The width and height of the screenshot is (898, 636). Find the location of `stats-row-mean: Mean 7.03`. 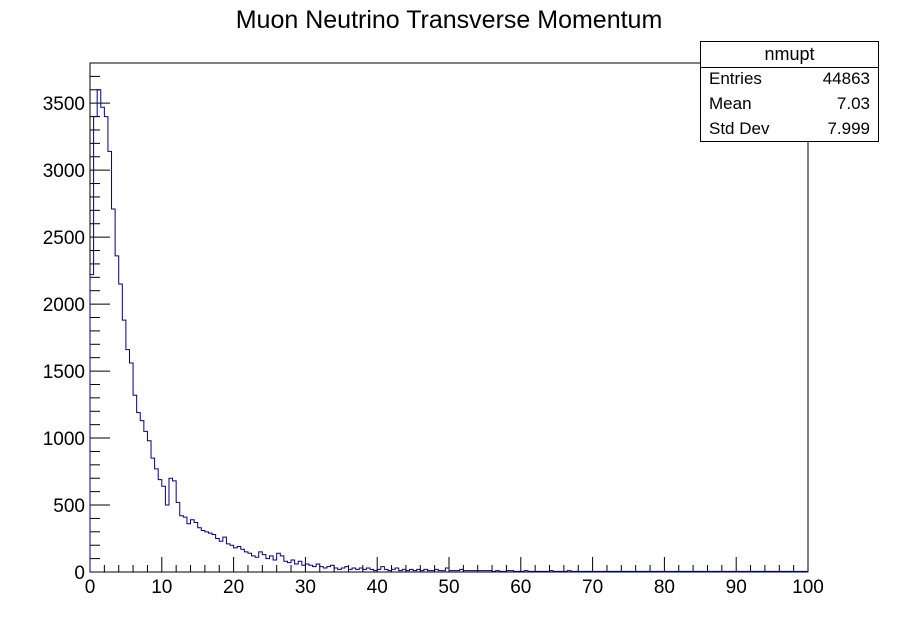

stats-row-mean: Mean 7.03 is located at coordinates (789, 106).